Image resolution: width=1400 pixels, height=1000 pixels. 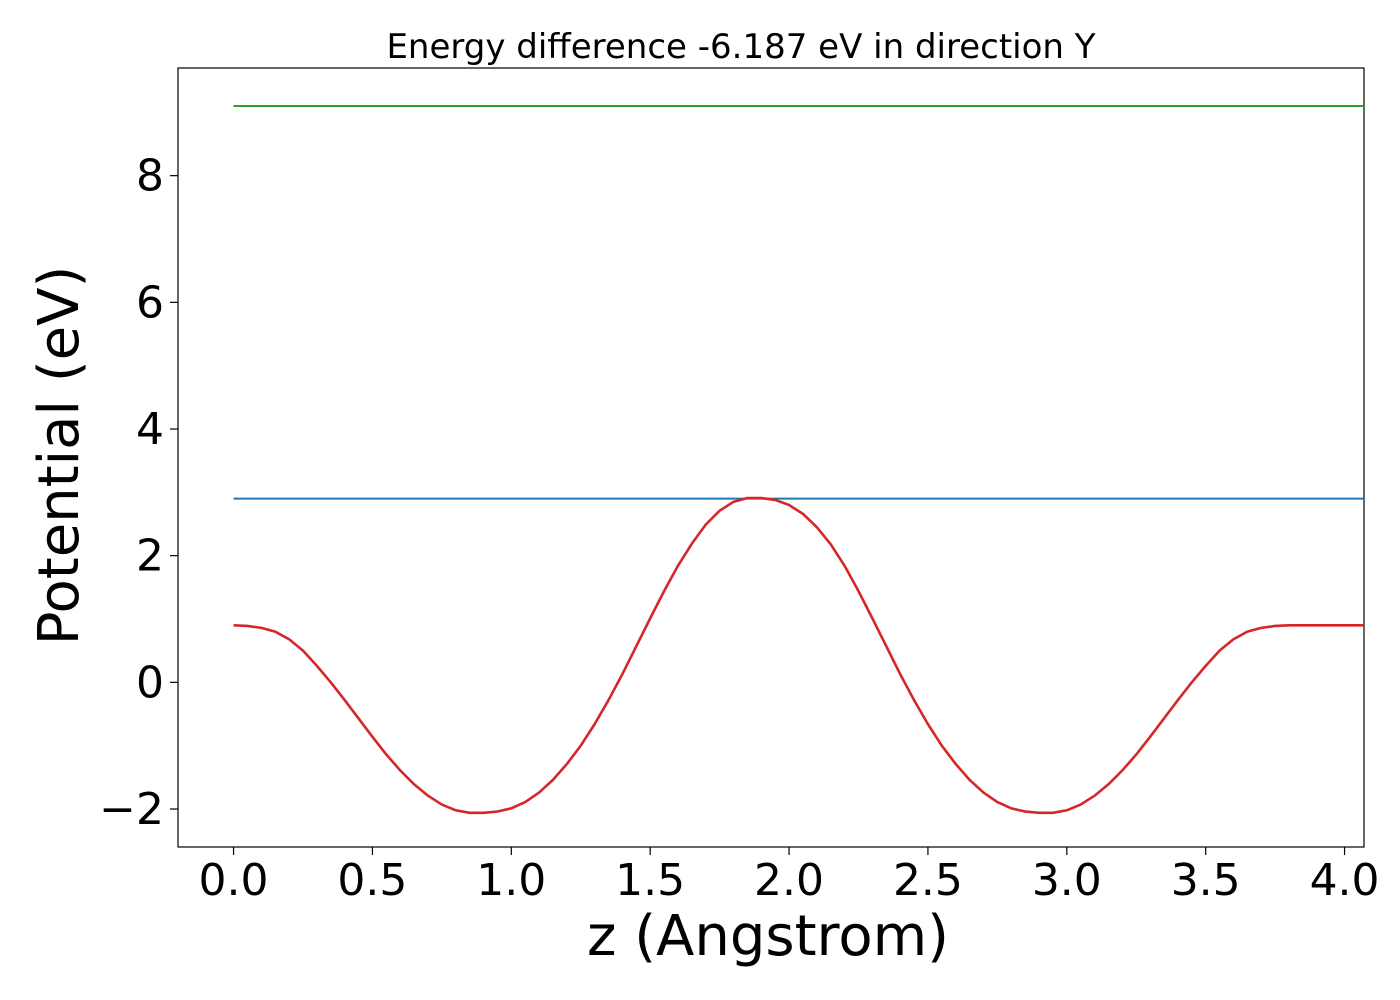 I want to click on y-tick-label: 0, so click(x=150, y=682).